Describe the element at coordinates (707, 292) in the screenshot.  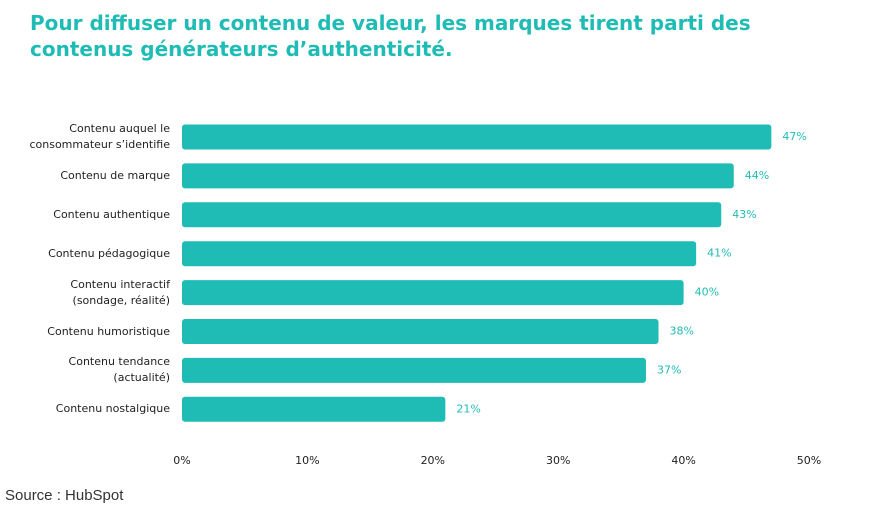
I see `value-label: 40%` at that location.